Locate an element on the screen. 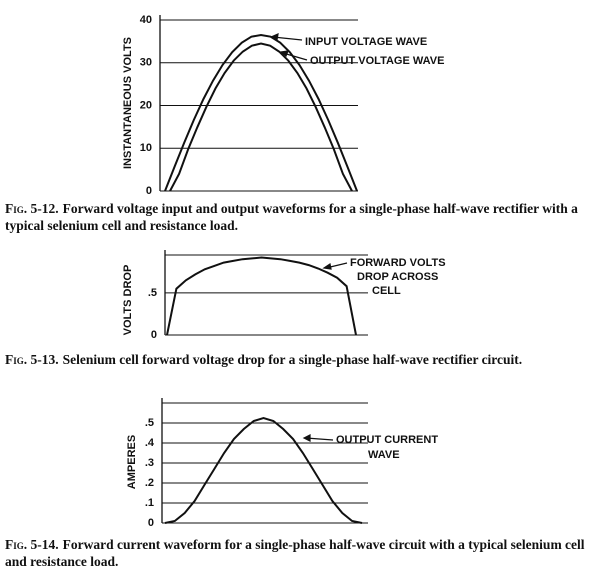 This screenshot has height=576, width=590. y-tick-label: 30 is located at coordinates (146, 63).